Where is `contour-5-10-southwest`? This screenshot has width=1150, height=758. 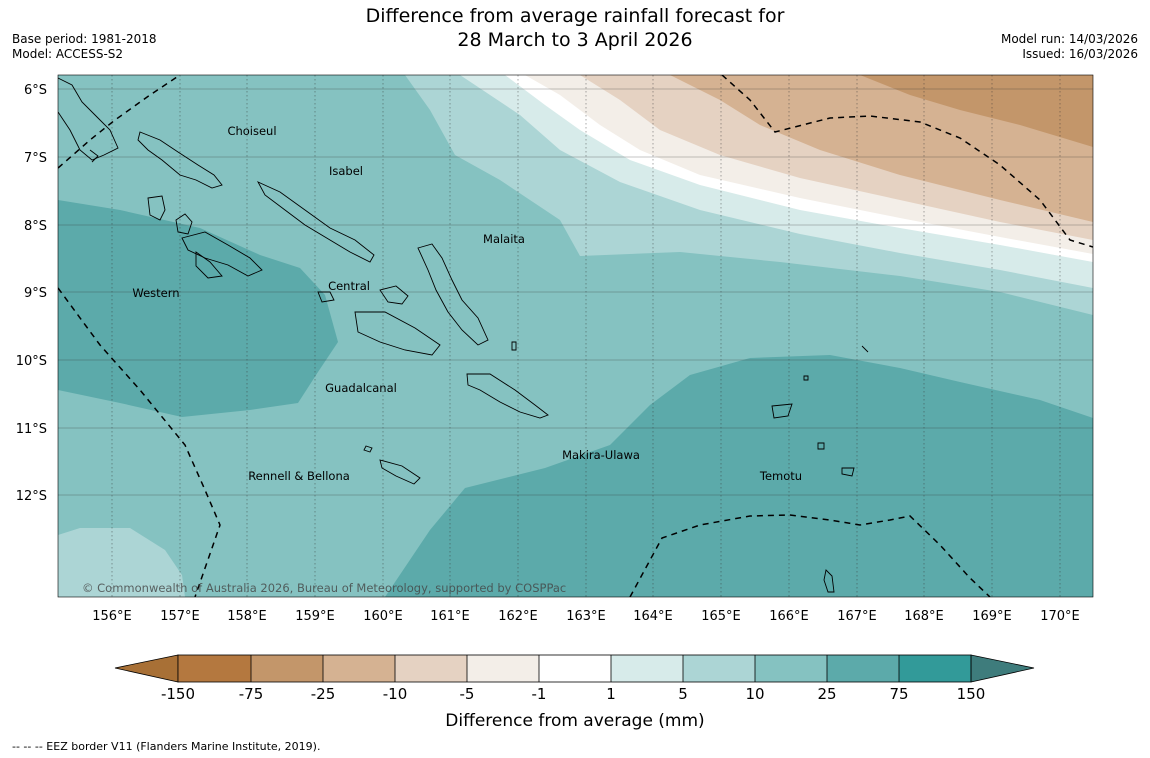 contour-5-10-southwest is located at coordinates (121, 562).